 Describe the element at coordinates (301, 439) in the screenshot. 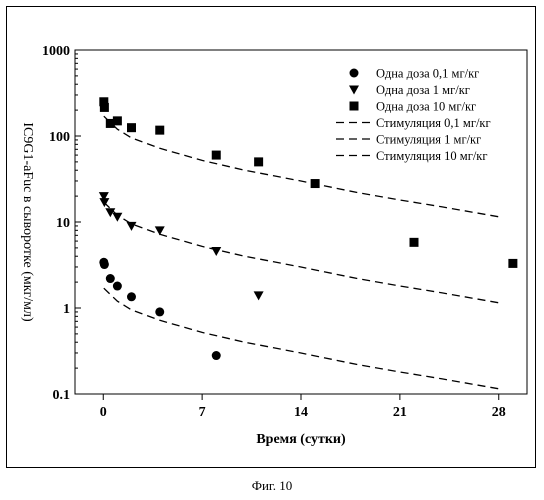

I see `x-axis-label: Время (сутки)` at that location.